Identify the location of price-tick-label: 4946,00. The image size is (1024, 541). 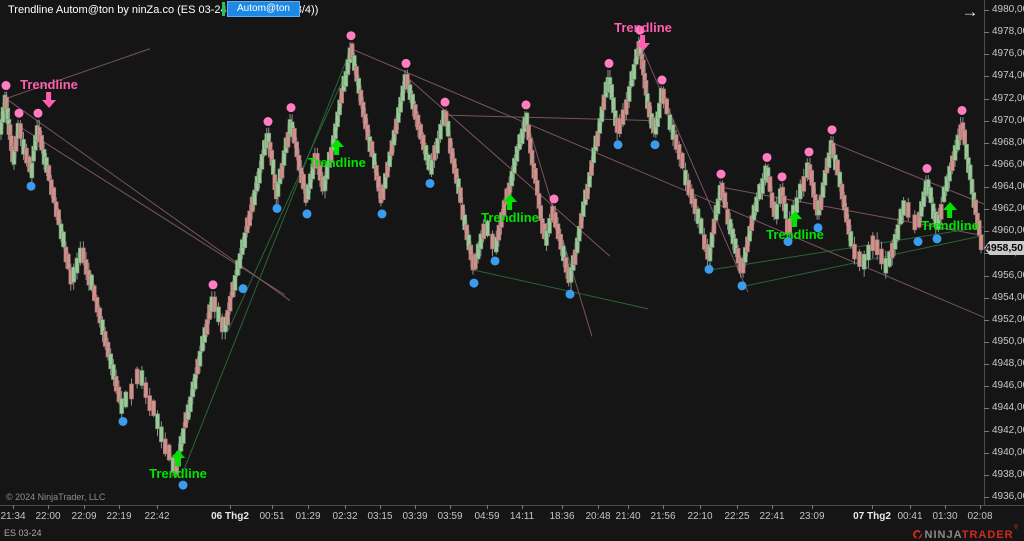
(1008, 386).